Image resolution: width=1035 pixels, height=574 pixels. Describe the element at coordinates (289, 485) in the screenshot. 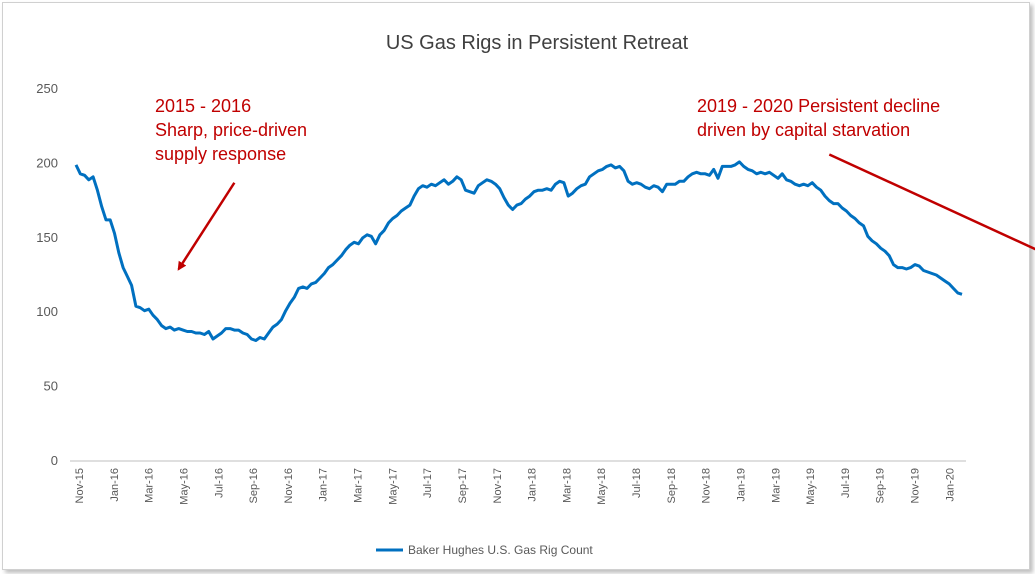

I see `x-tick-label: Nov-16` at that location.